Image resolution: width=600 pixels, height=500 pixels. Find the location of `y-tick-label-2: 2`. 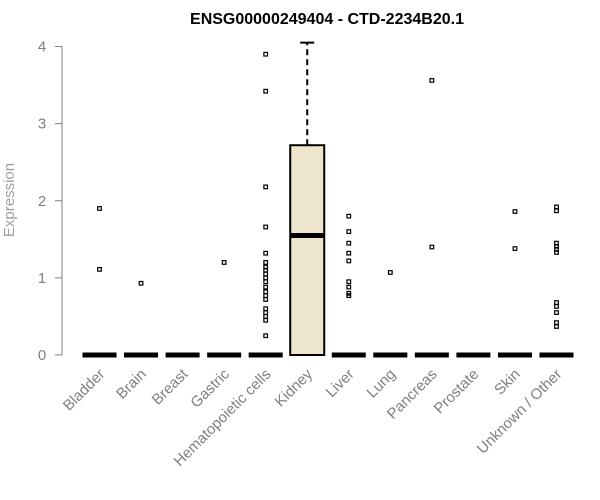

y-tick-label-2: 2 is located at coordinates (42, 201).